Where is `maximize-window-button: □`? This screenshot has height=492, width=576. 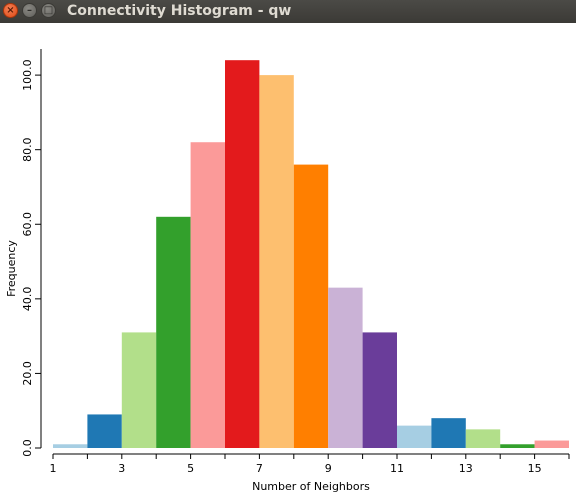 maximize-window-button: □ is located at coordinates (48, 10).